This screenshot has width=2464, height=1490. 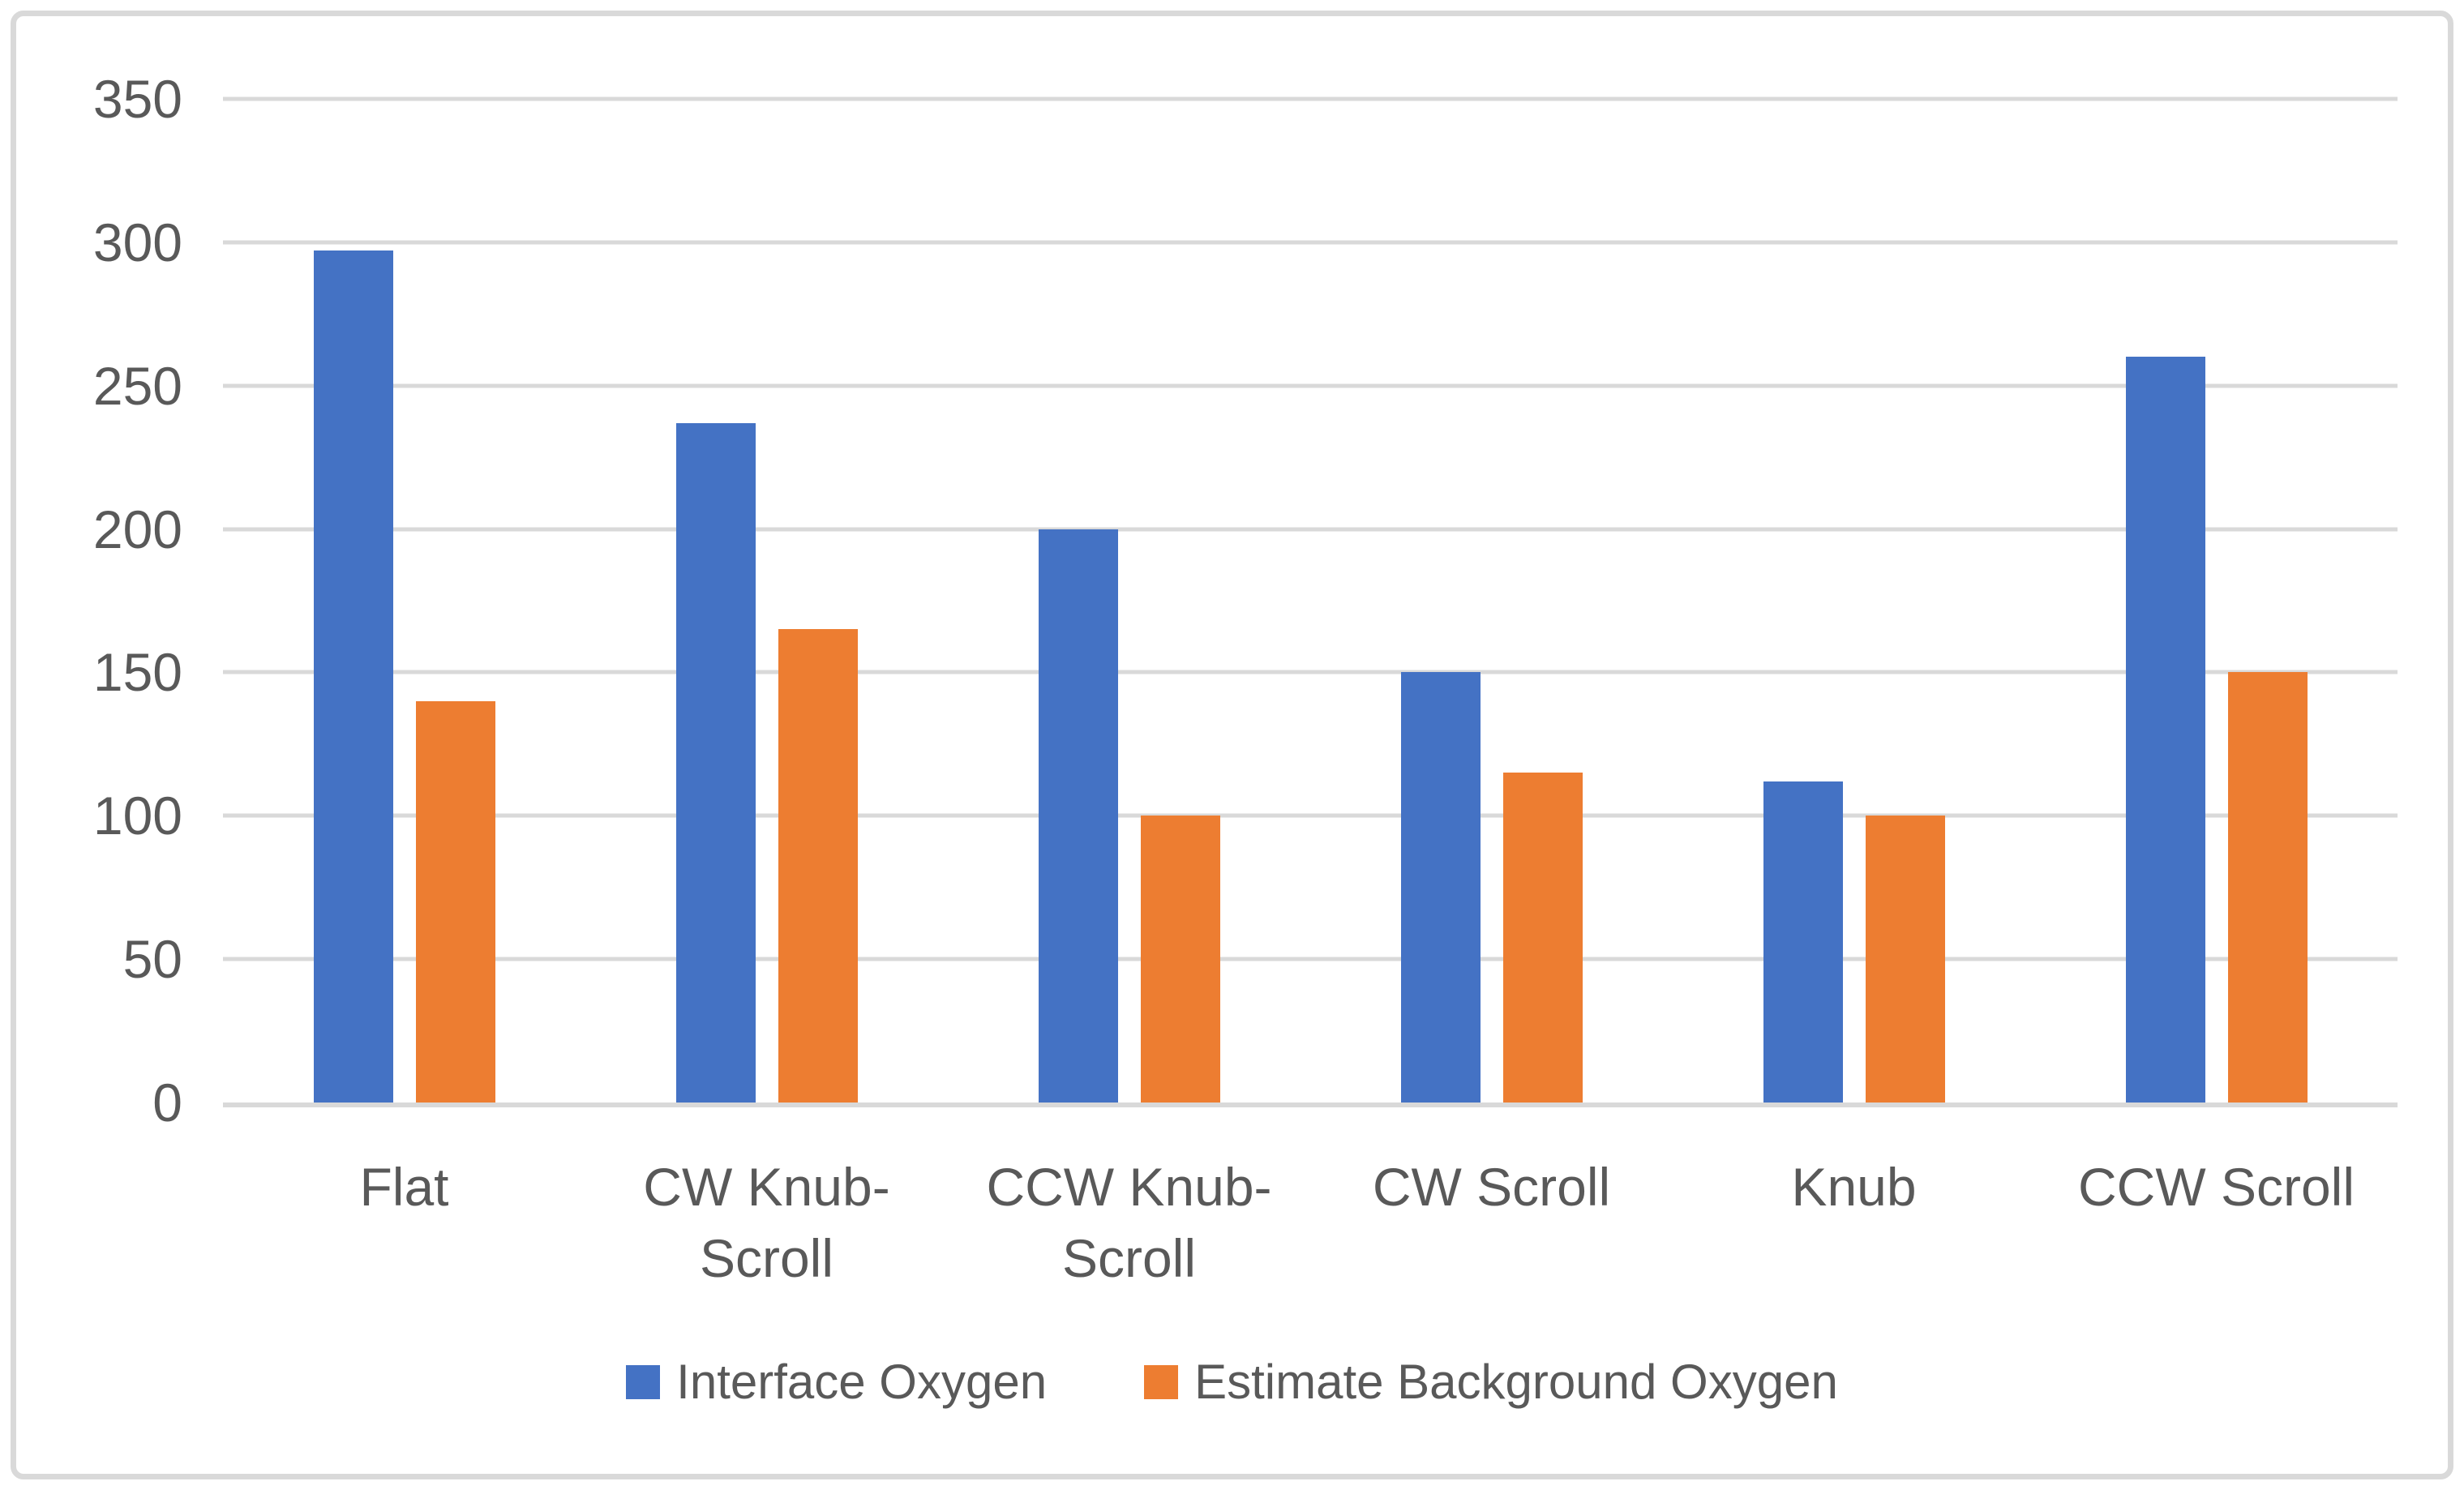 What do you see at coordinates (1854, 1187) in the screenshot?
I see `x-tick-line: Knub` at bounding box center [1854, 1187].